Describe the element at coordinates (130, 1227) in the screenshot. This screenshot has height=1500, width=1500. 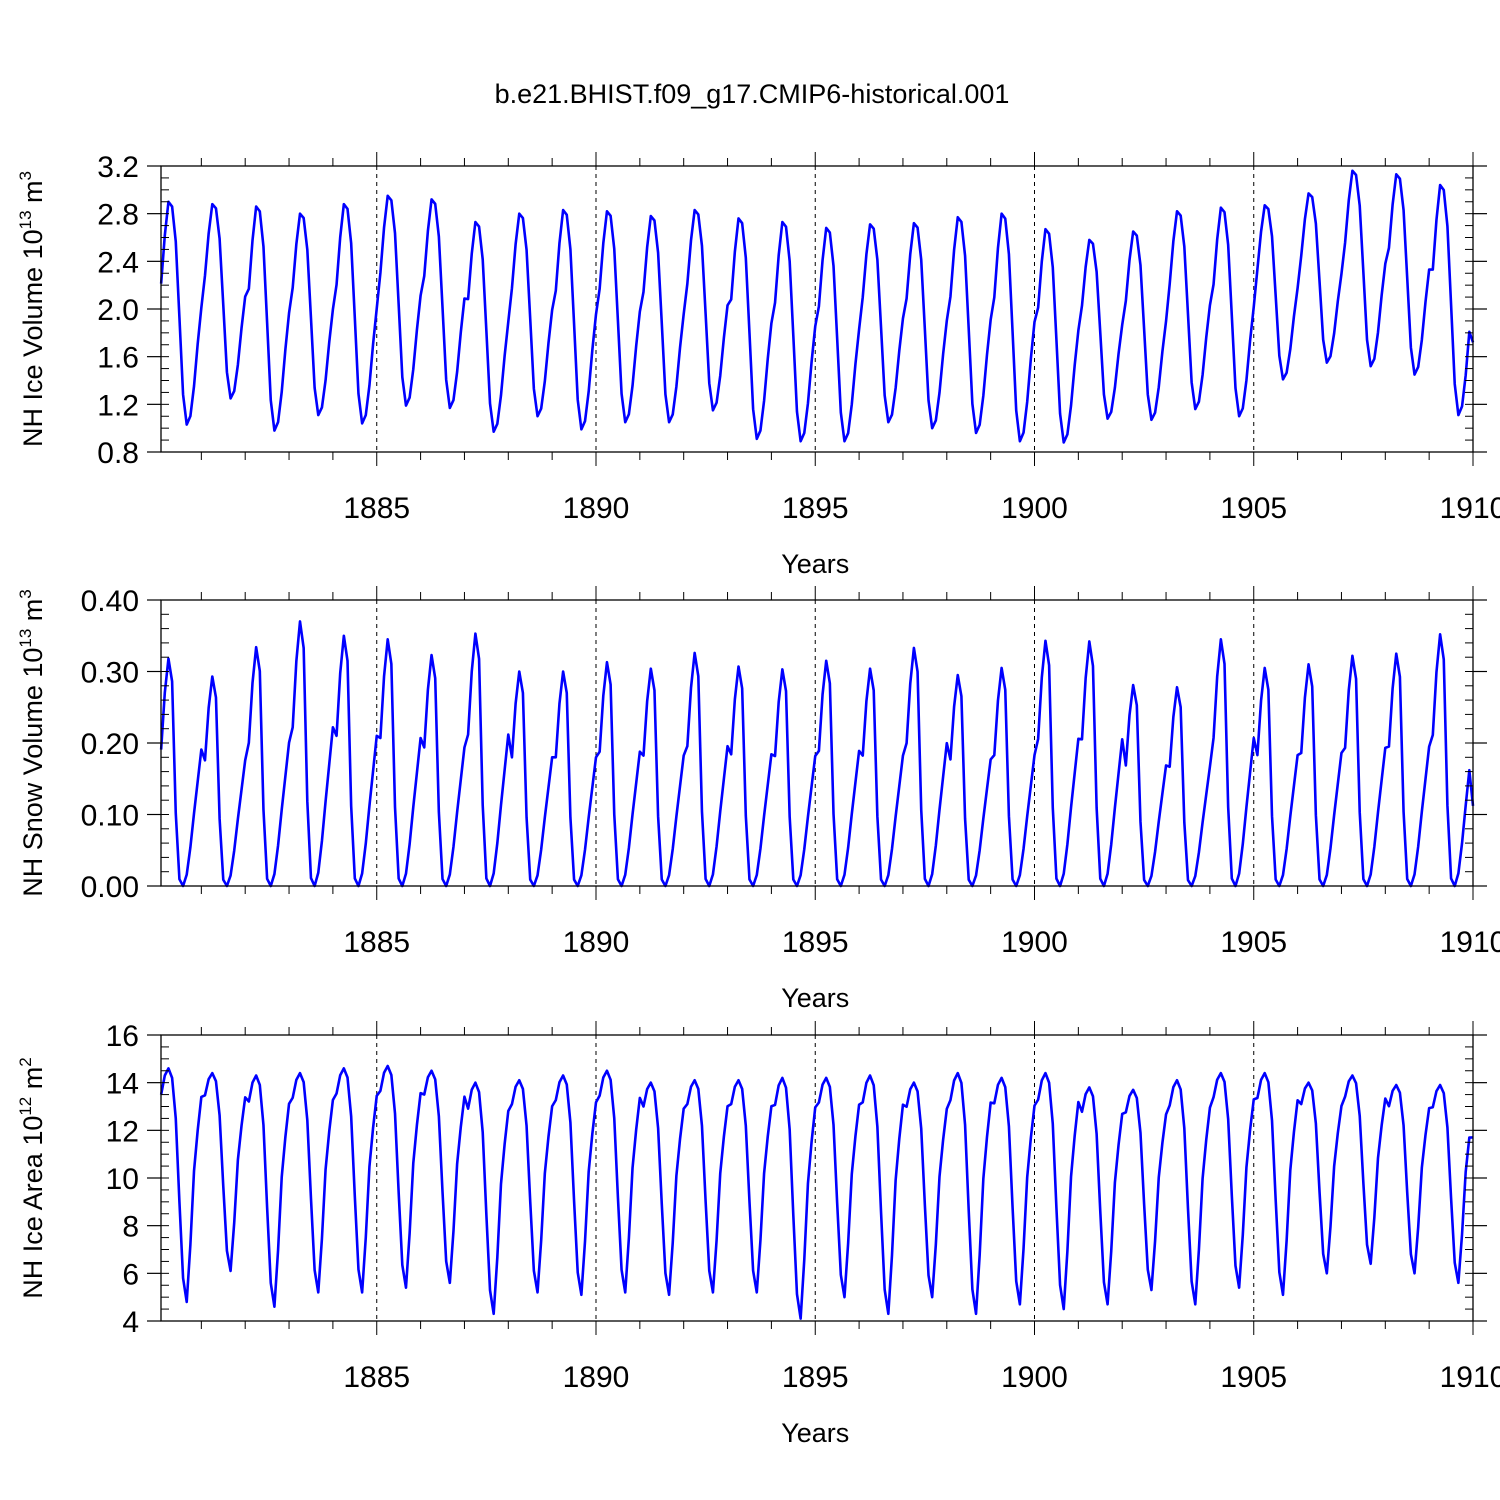
I see `y-tick-label: 8` at that location.